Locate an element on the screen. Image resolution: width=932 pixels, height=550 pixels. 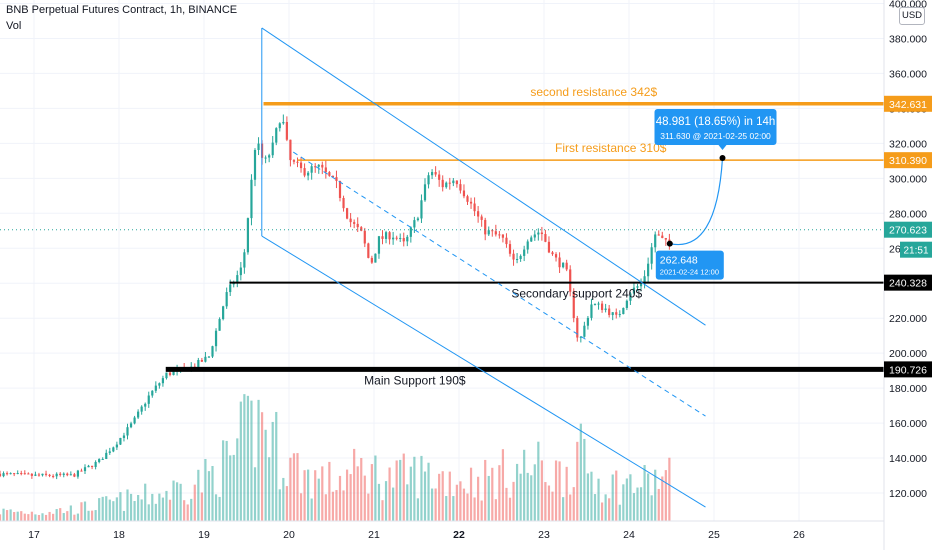
volume-indicator-label: Vol is located at coordinates (14, 26).